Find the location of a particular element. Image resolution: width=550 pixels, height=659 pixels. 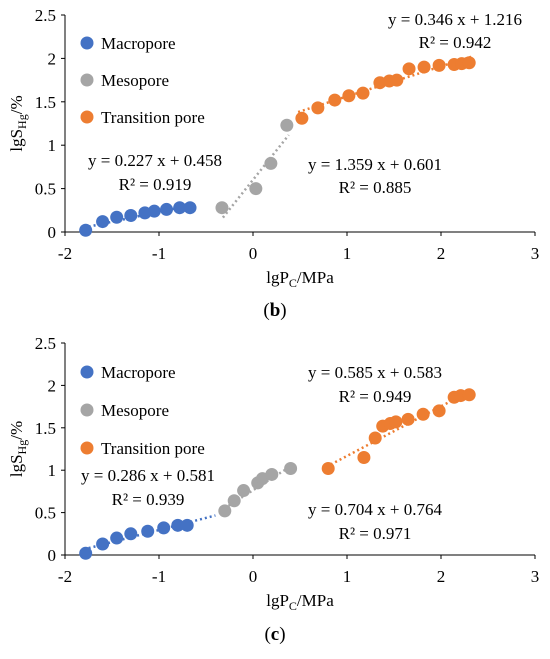

fit-r2-mesopore: R² = 0.971 is located at coordinates (375, 533).